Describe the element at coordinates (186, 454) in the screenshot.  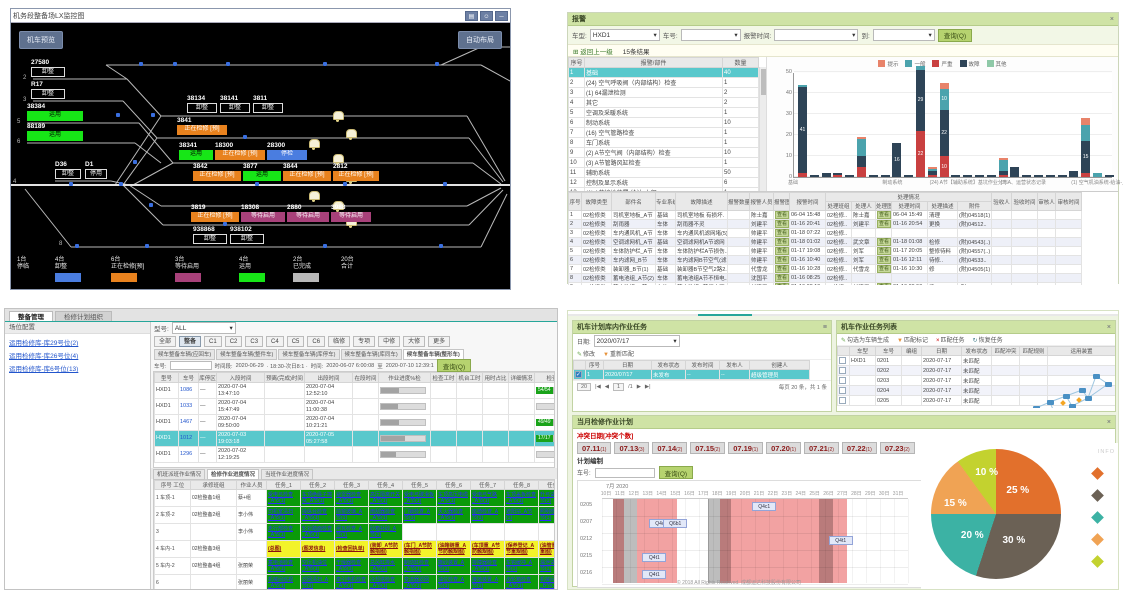
I see `vehicle-link: 1296` at that location.